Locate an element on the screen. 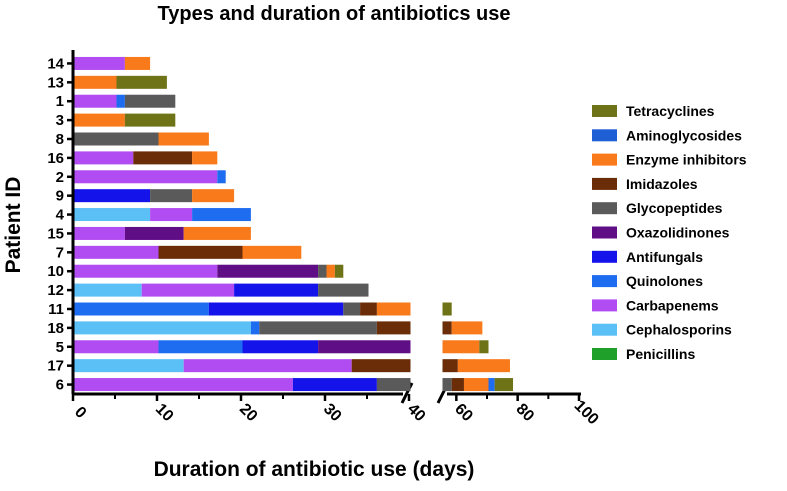  bar-segment-patient-5-tetracyclines is located at coordinates (484, 347).